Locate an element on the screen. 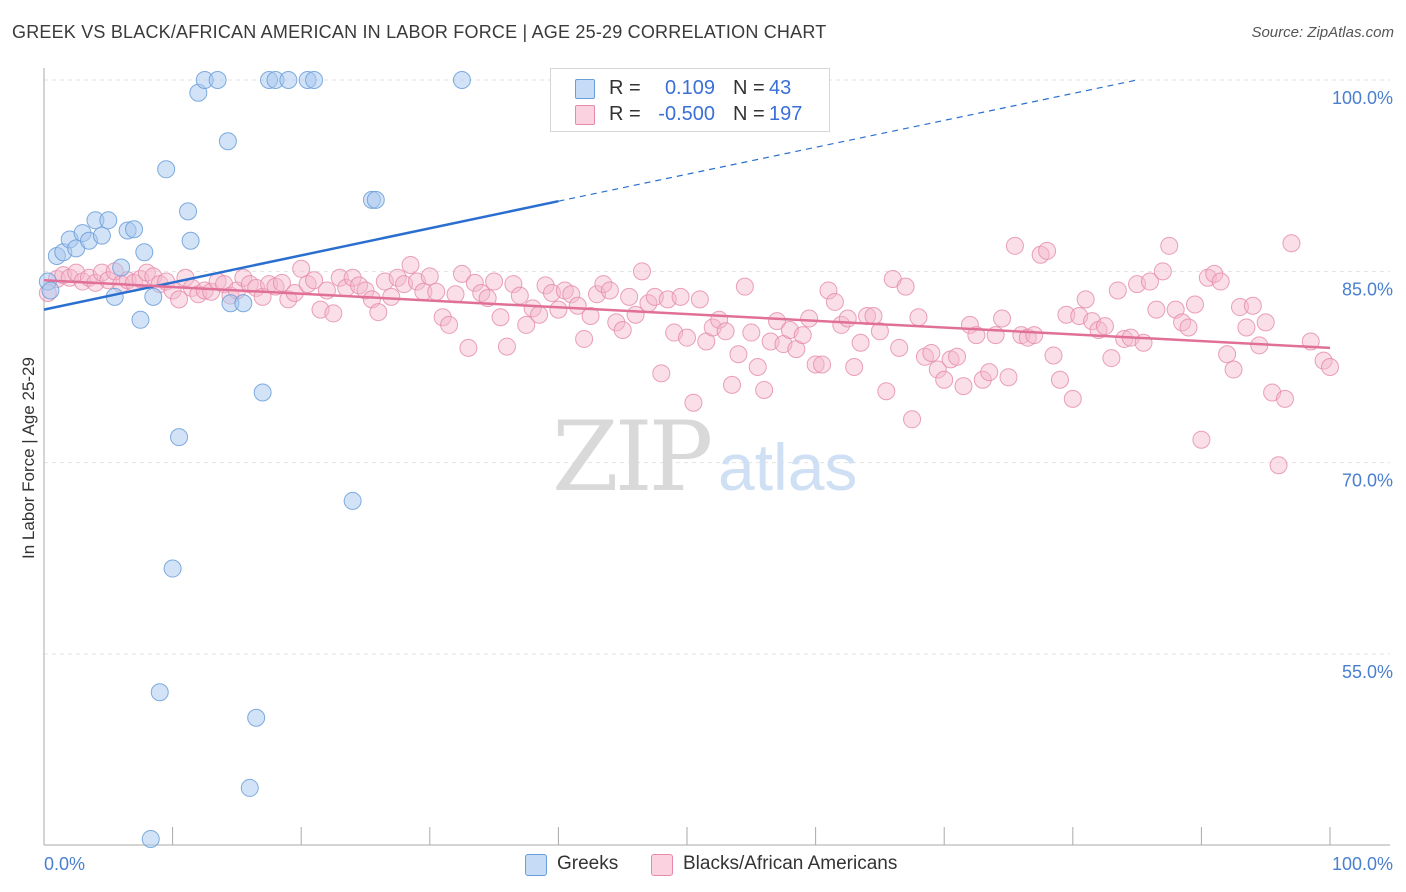 Image resolution: width=1406 pixels, height=892 pixels. x-tick-label: 0.0% is located at coordinates (64, 864).